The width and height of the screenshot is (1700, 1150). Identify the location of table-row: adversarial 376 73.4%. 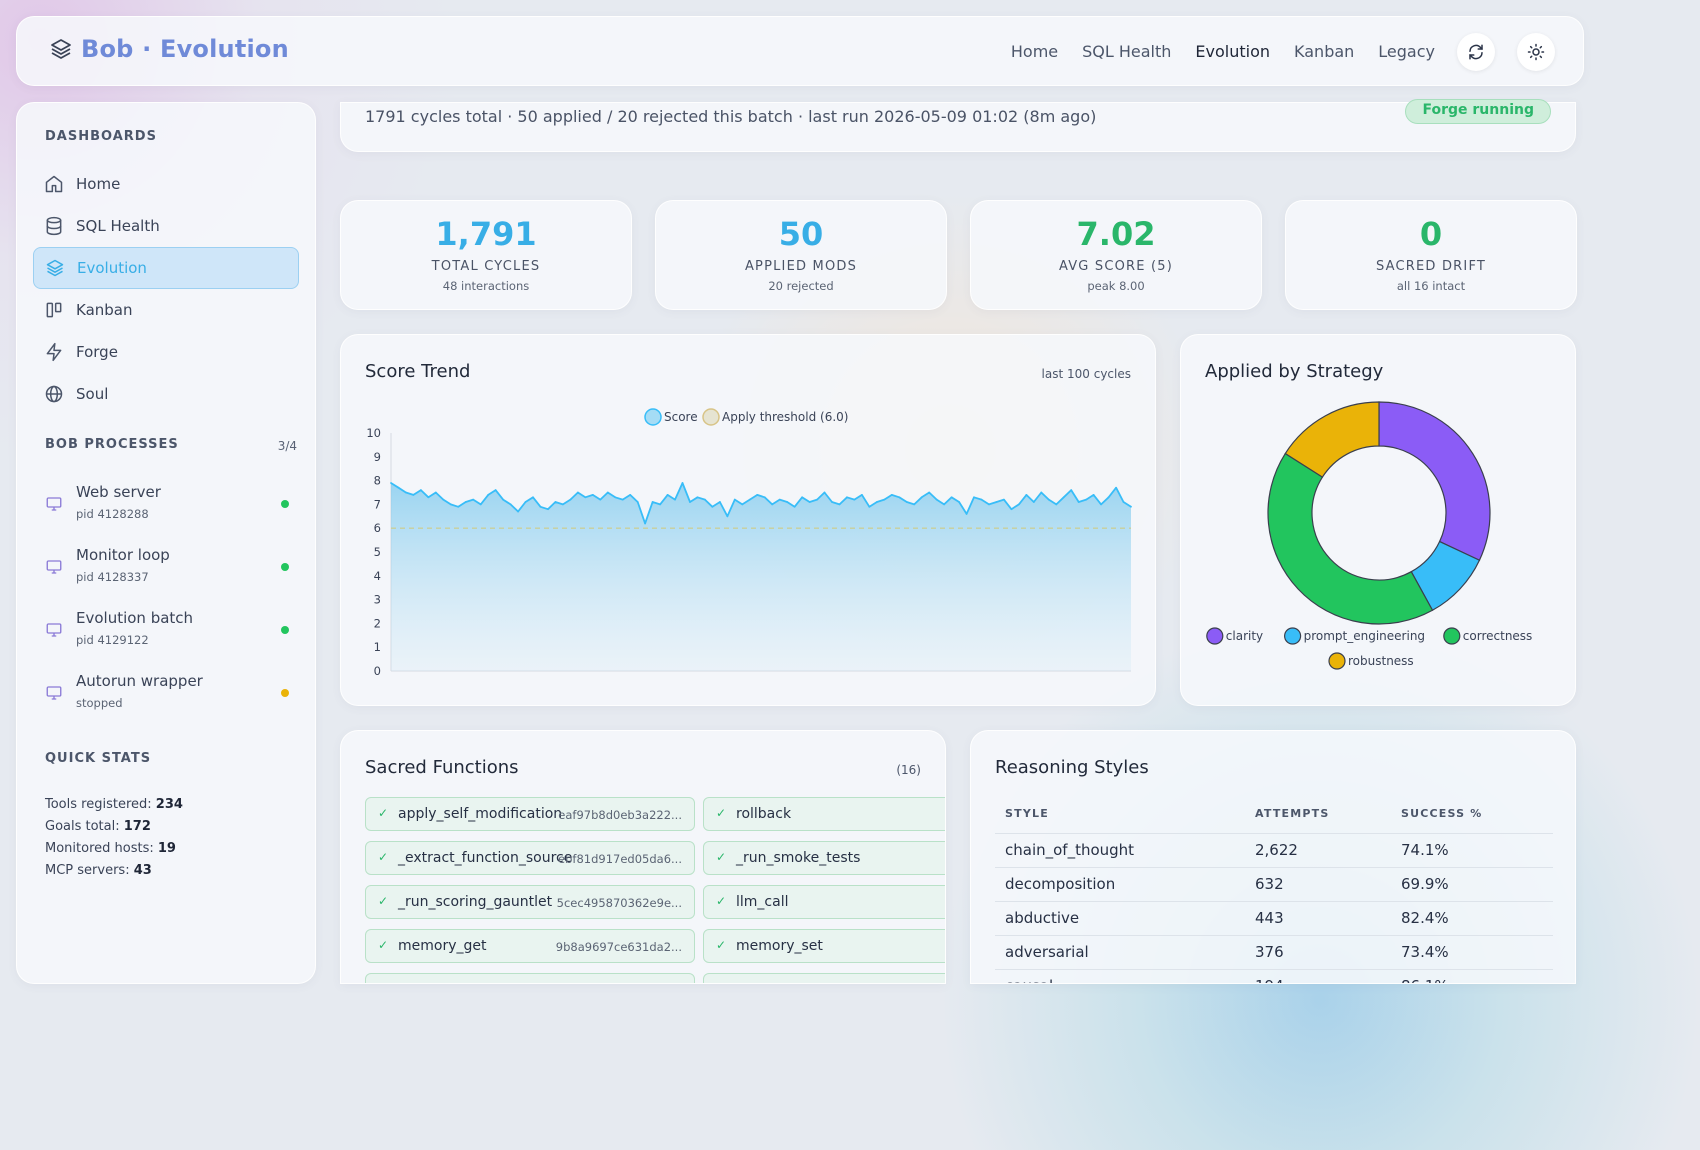
(1274, 951).